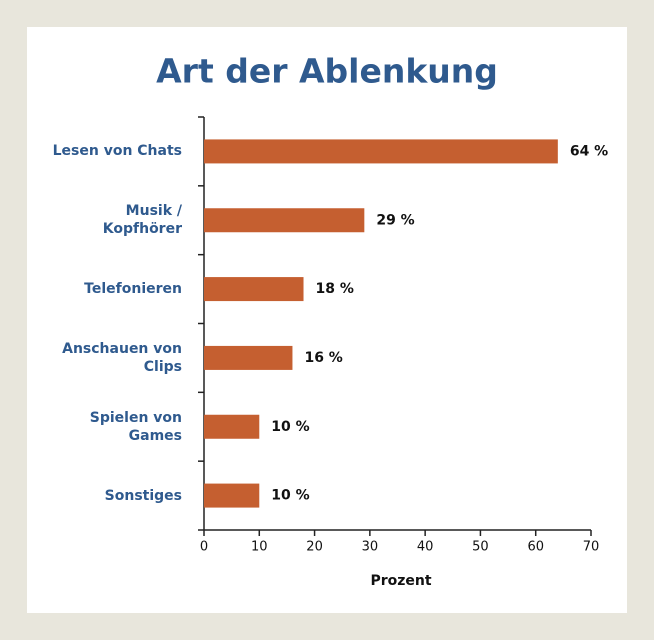 The image size is (654, 640). What do you see at coordinates (535, 547) in the screenshot?
I see `x-tick-label: 60` at bounding box center [535, 547].